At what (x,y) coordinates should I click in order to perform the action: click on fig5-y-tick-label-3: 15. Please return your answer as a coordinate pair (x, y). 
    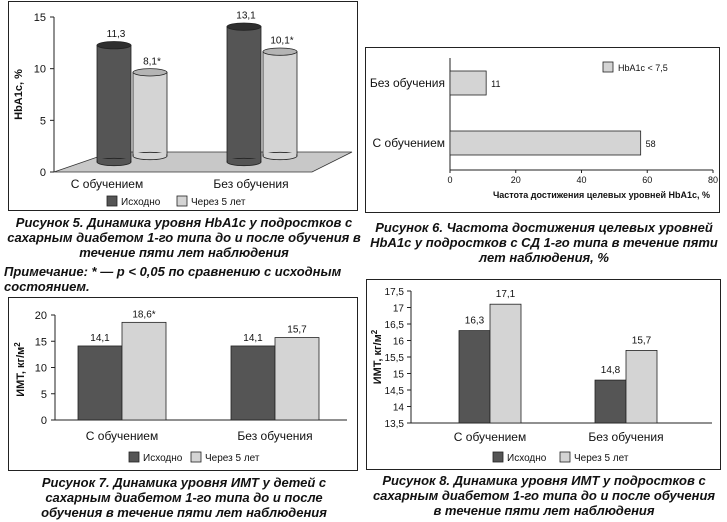
    Looking at the image, I should click on (40, 18).